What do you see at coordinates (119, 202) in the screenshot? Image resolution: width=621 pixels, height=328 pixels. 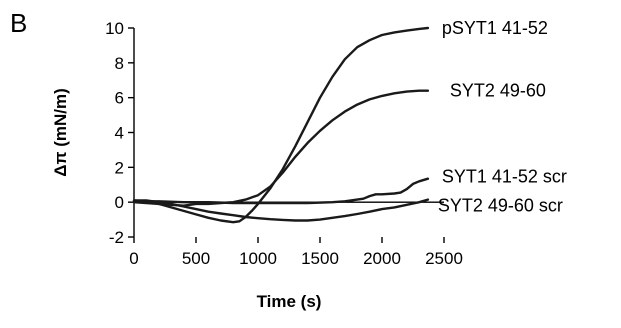 I see `y-tick-label: 0` at bounding box center [119, 202].